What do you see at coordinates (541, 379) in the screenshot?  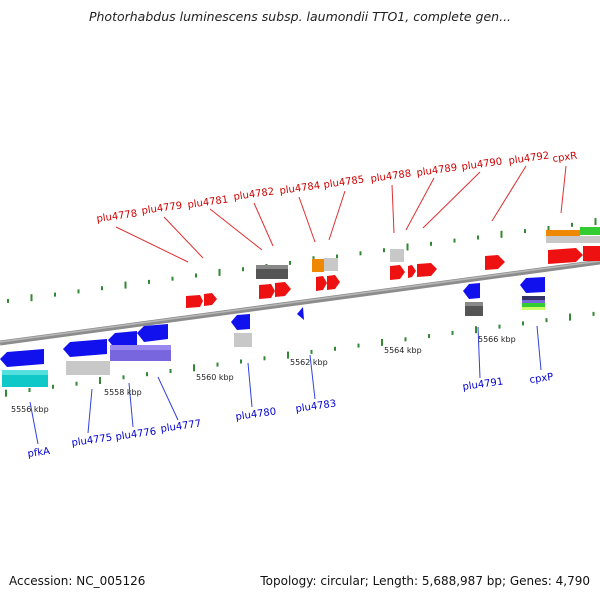 I see `gene-label-cpxP: cpxP` at bounding box center [541, 379].